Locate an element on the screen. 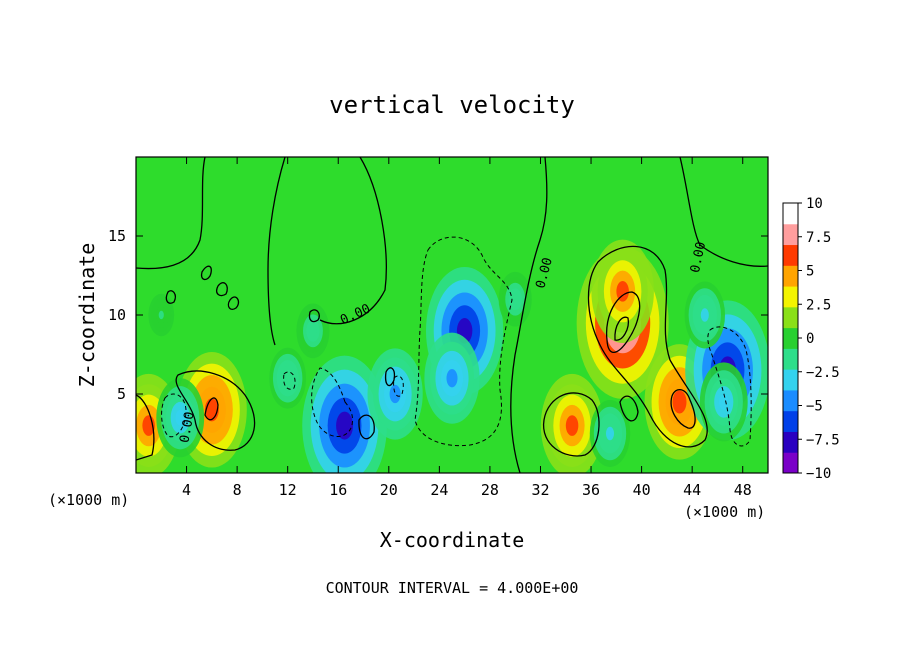 The image size is (904, 654). lobe-contour-east is located at coordinates (683, 409).